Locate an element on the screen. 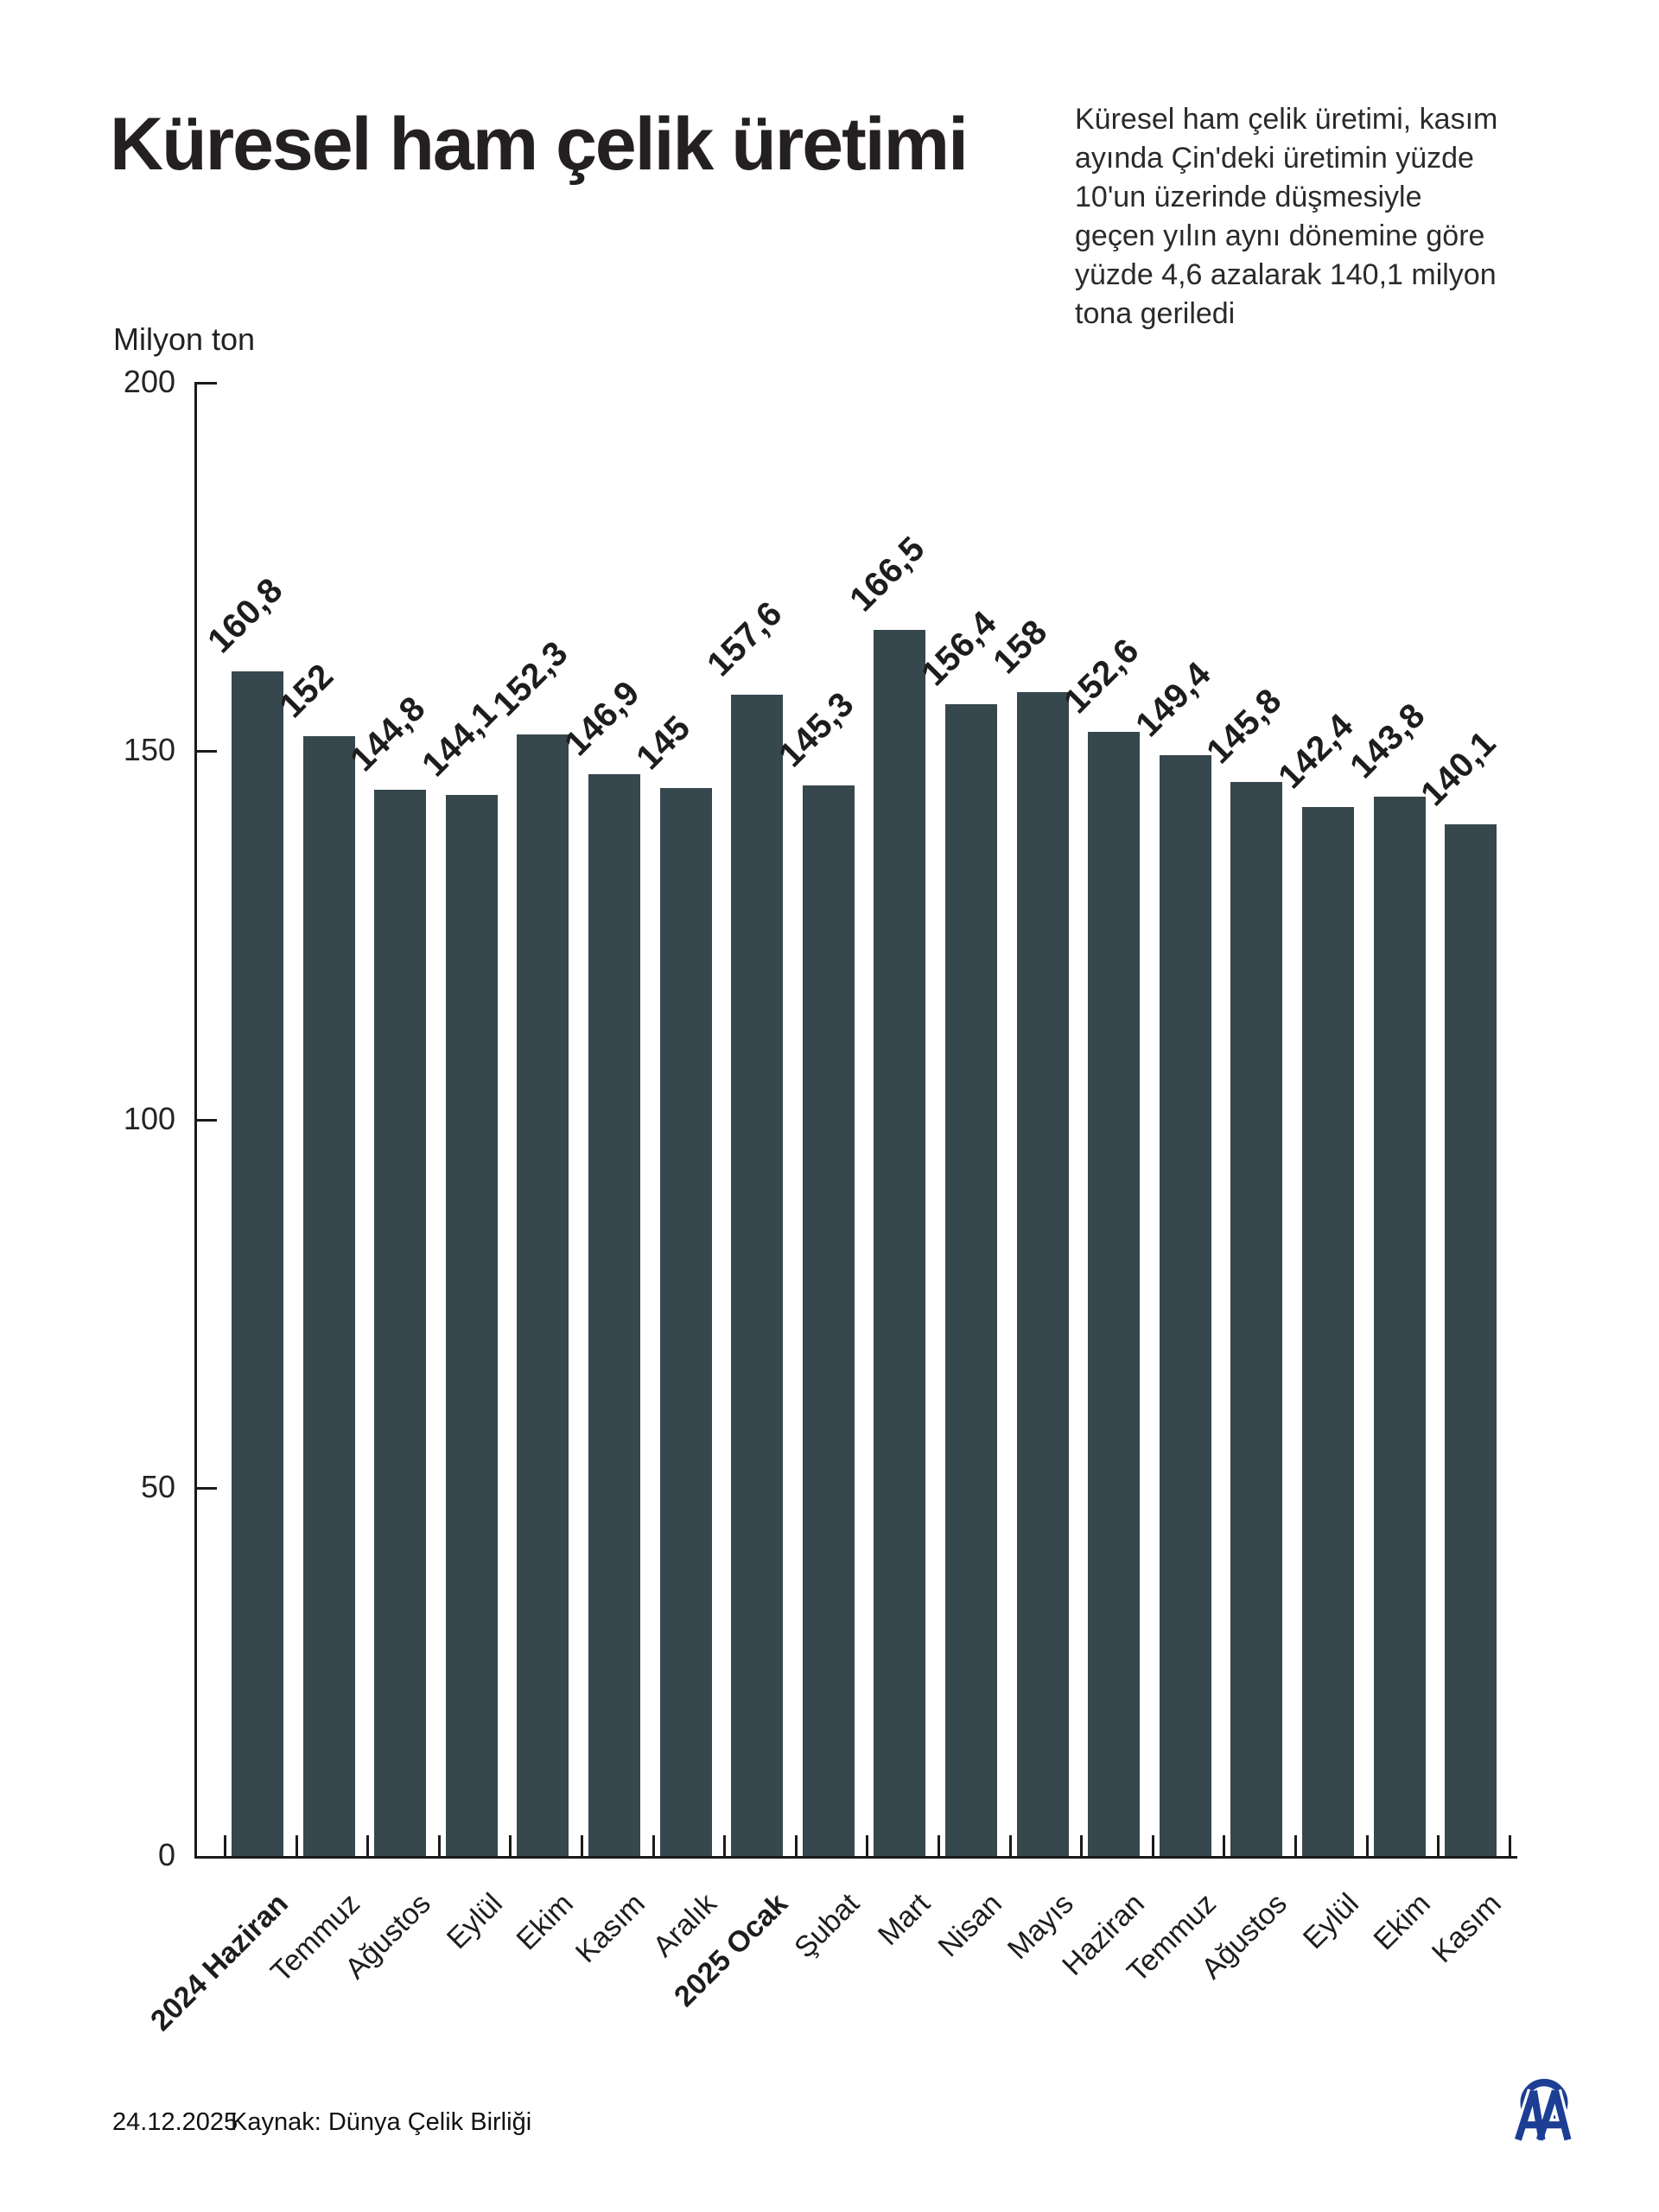 This screenshot has height=2212, width=1659. x-axis is located at coordinates (855, 1857).